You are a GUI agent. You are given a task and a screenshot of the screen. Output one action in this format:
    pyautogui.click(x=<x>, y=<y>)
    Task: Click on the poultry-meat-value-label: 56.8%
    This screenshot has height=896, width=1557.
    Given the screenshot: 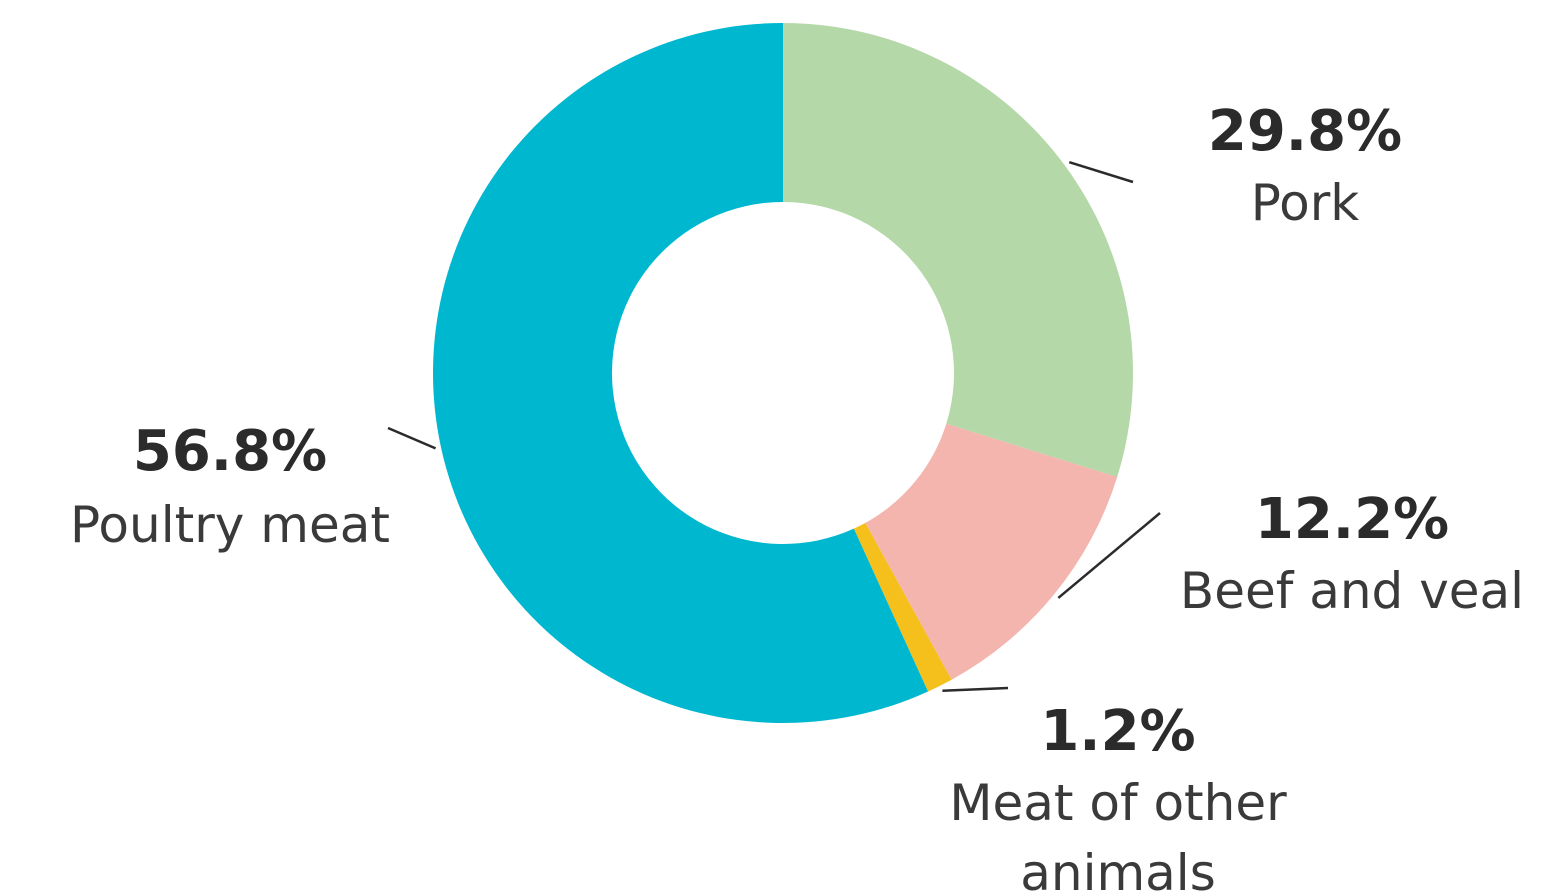 What is the action you would take?
    pyautogui.click(x=230, y=451)
    